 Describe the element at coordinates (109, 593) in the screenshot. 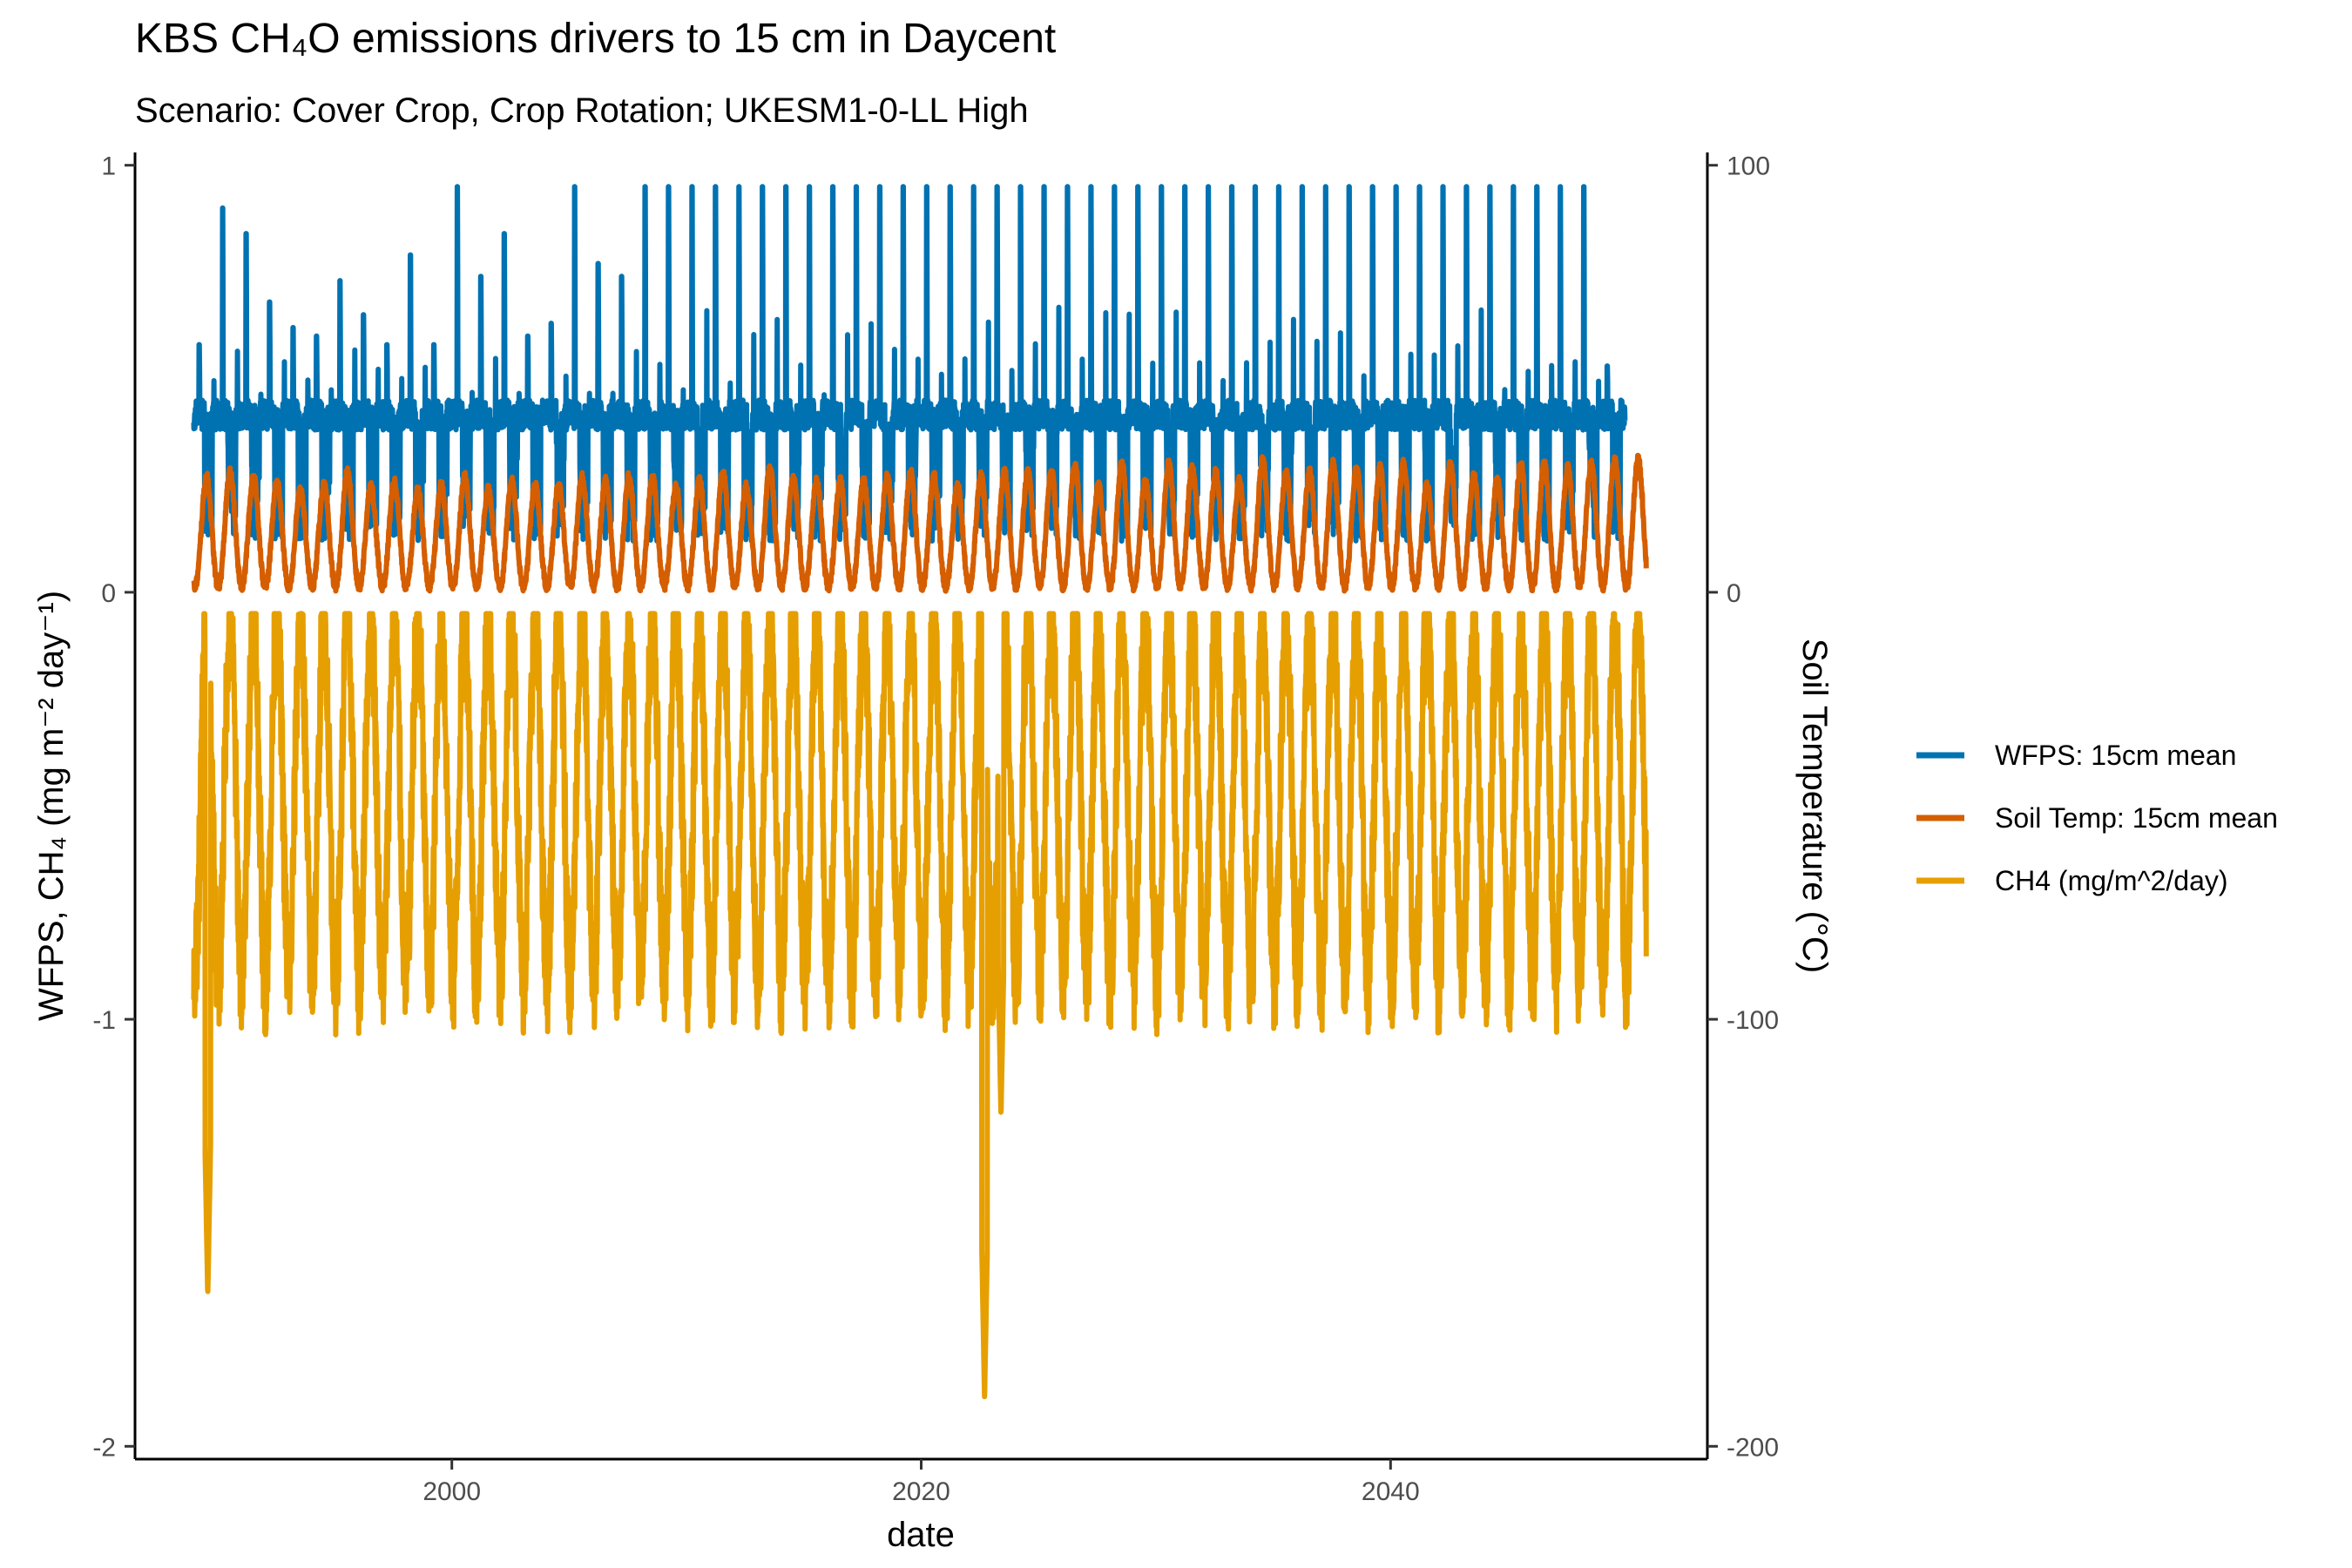

I see `y-tick-label: 0` at that location.